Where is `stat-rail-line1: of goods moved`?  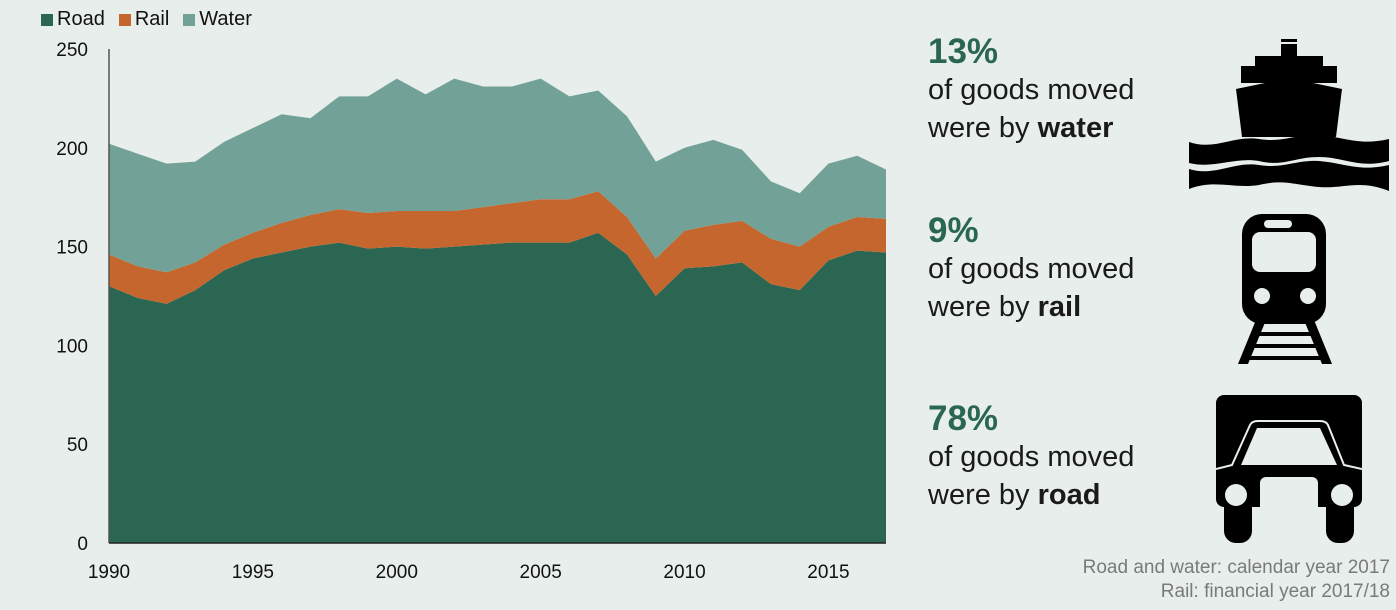 stat-rail-line1: of goods moved is located at coordinates (1031, 269).